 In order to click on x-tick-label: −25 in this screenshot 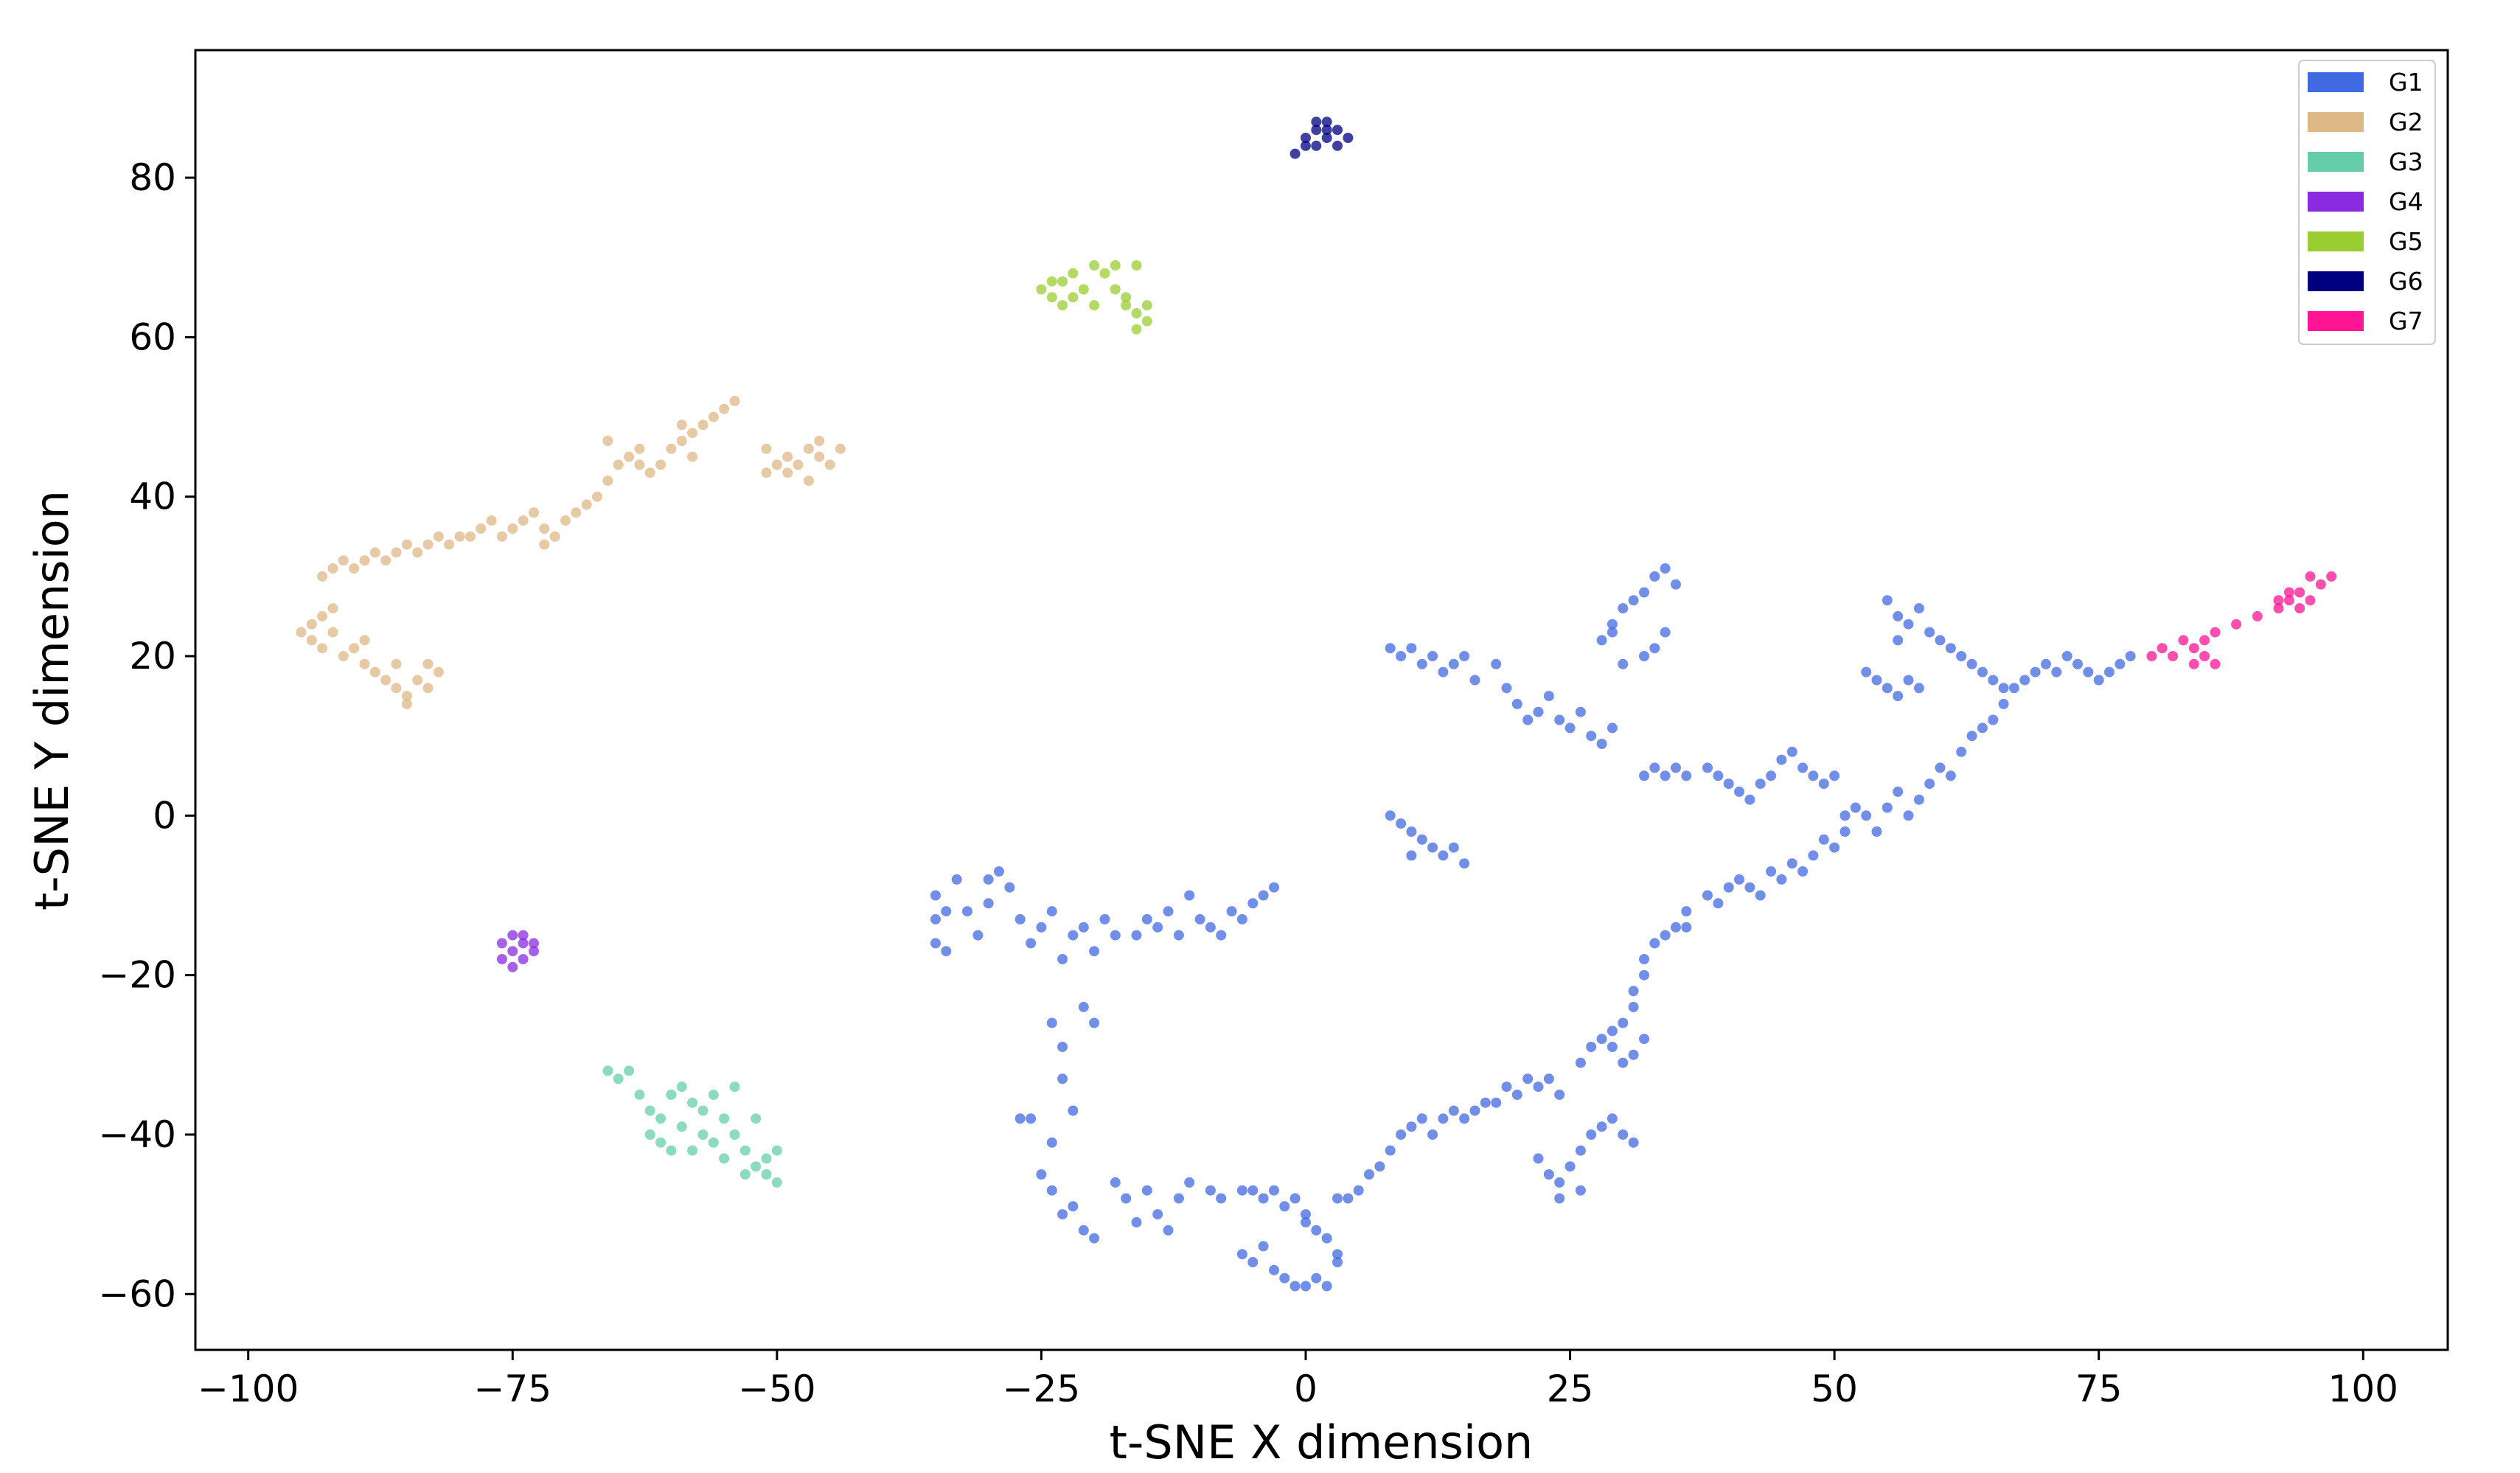, I will do `click(1042, 1389)`.